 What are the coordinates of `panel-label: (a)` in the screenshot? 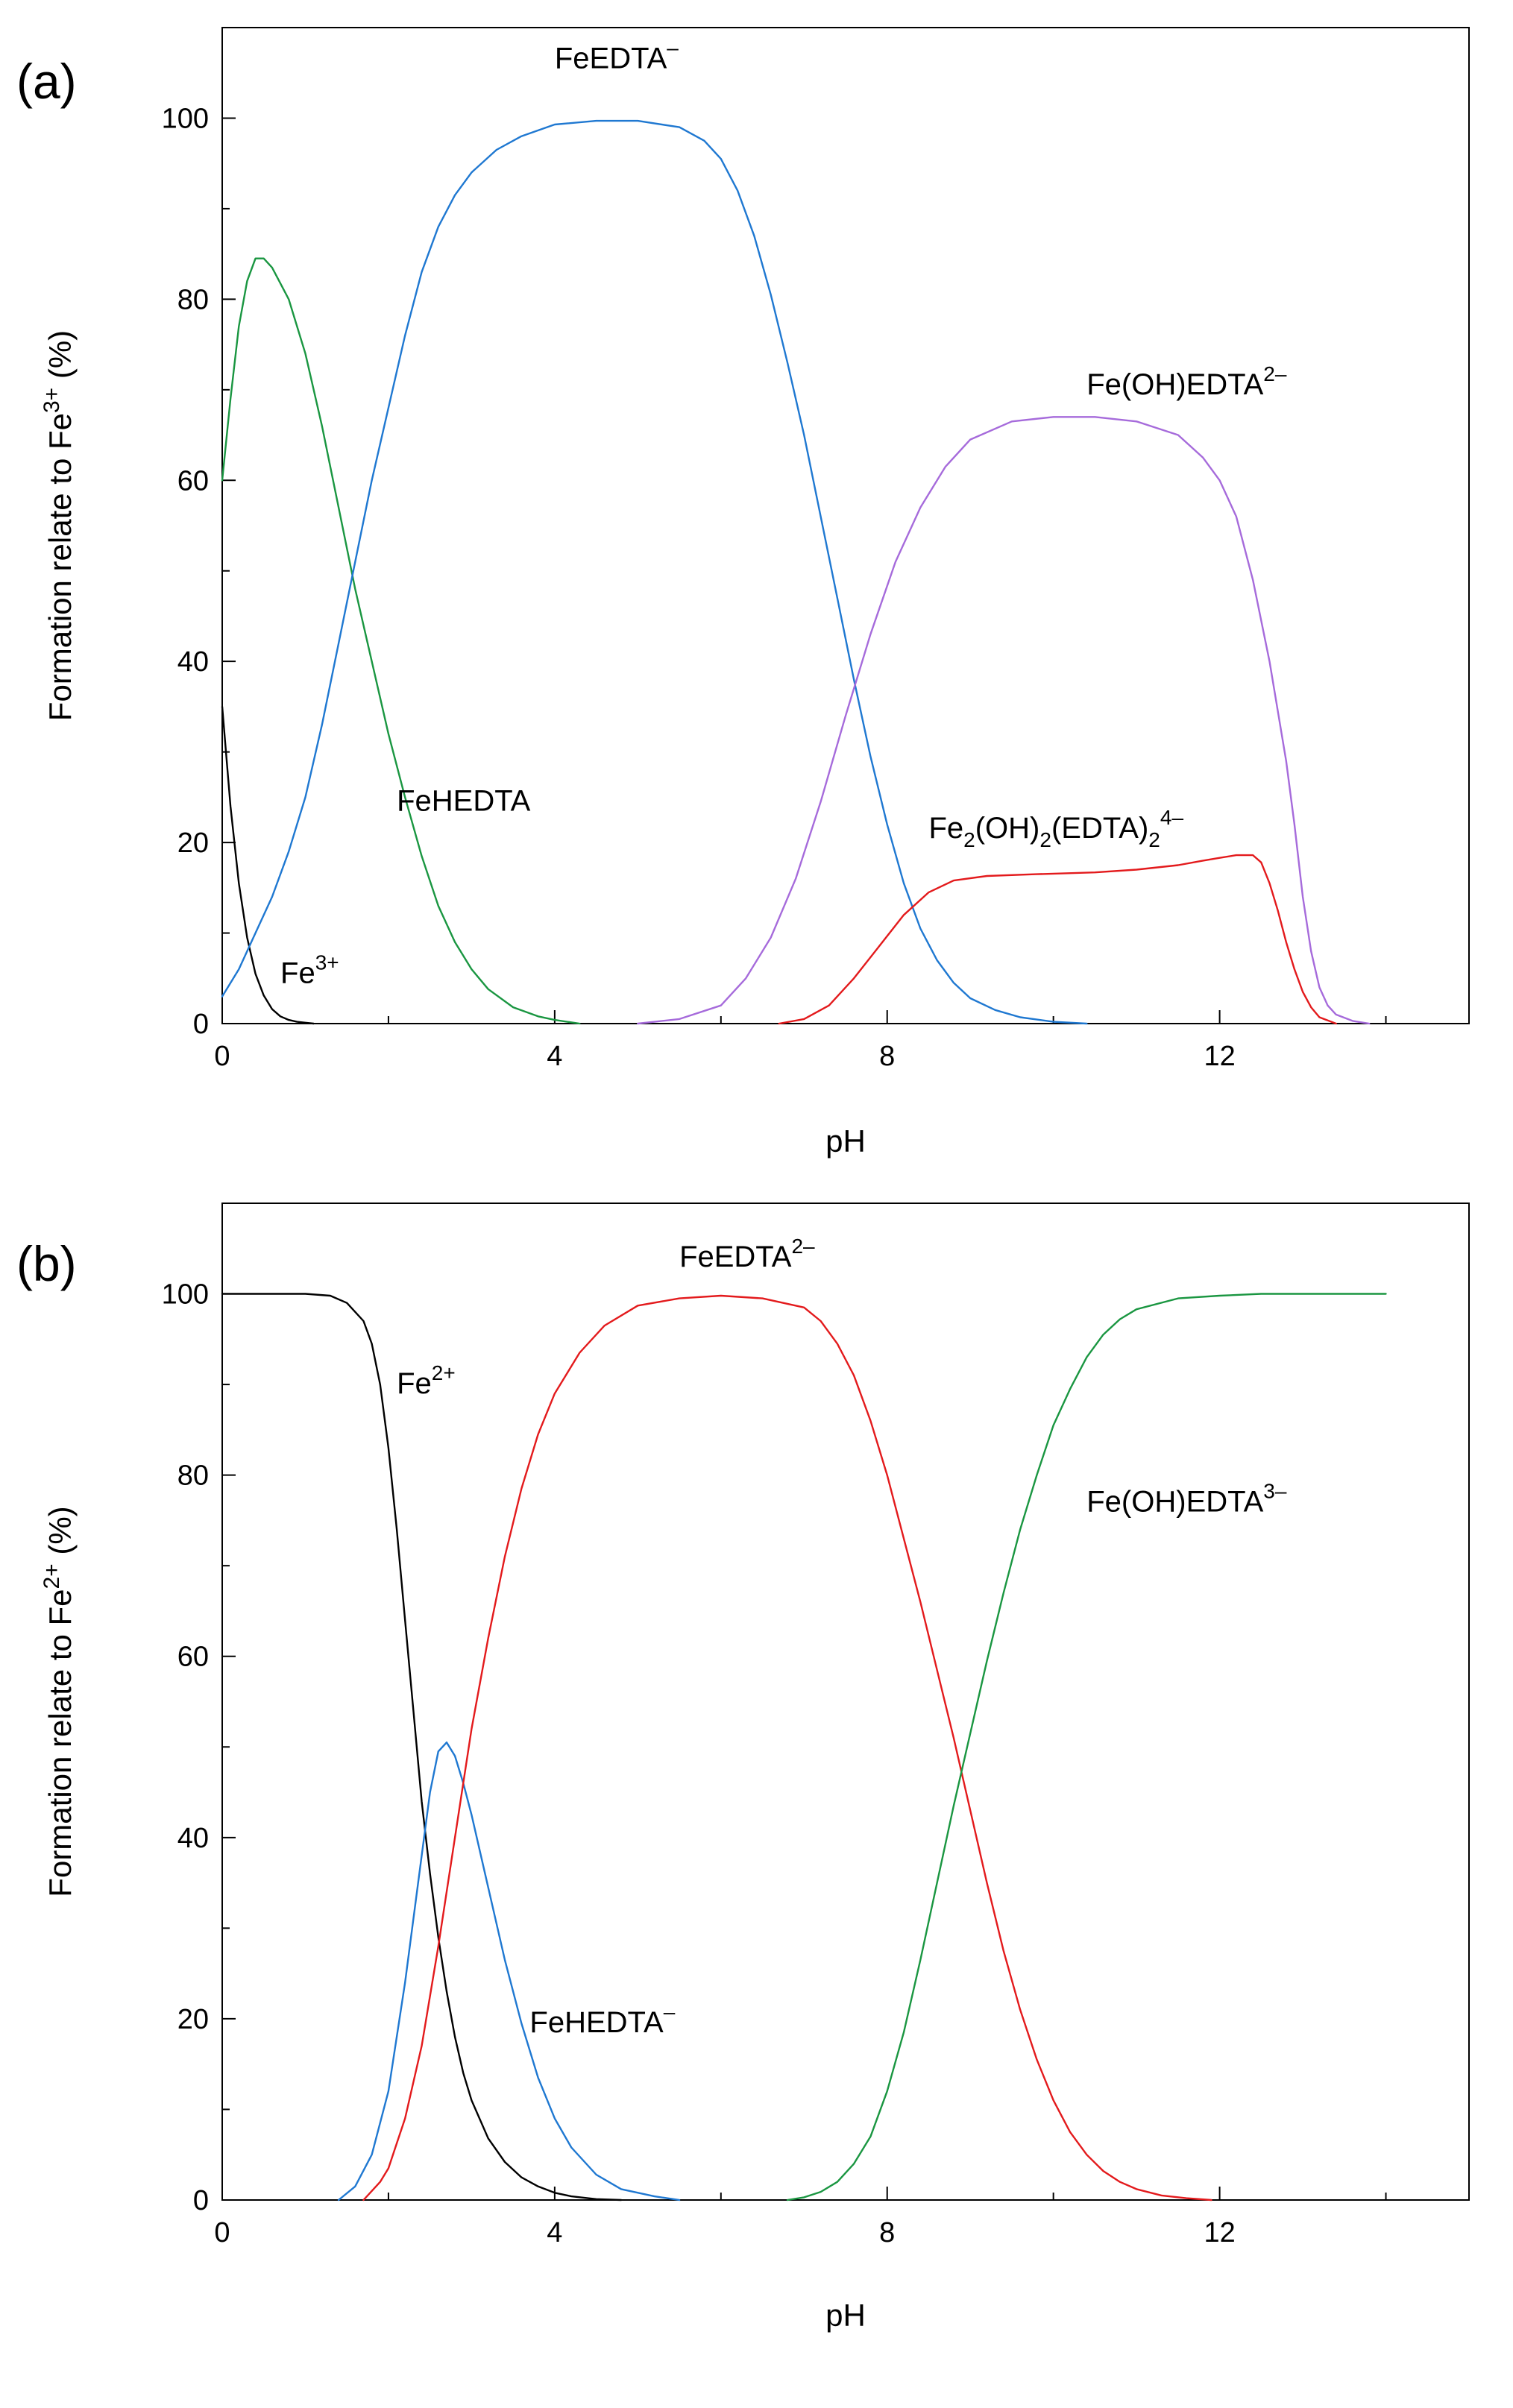 It's located at (46, 82).